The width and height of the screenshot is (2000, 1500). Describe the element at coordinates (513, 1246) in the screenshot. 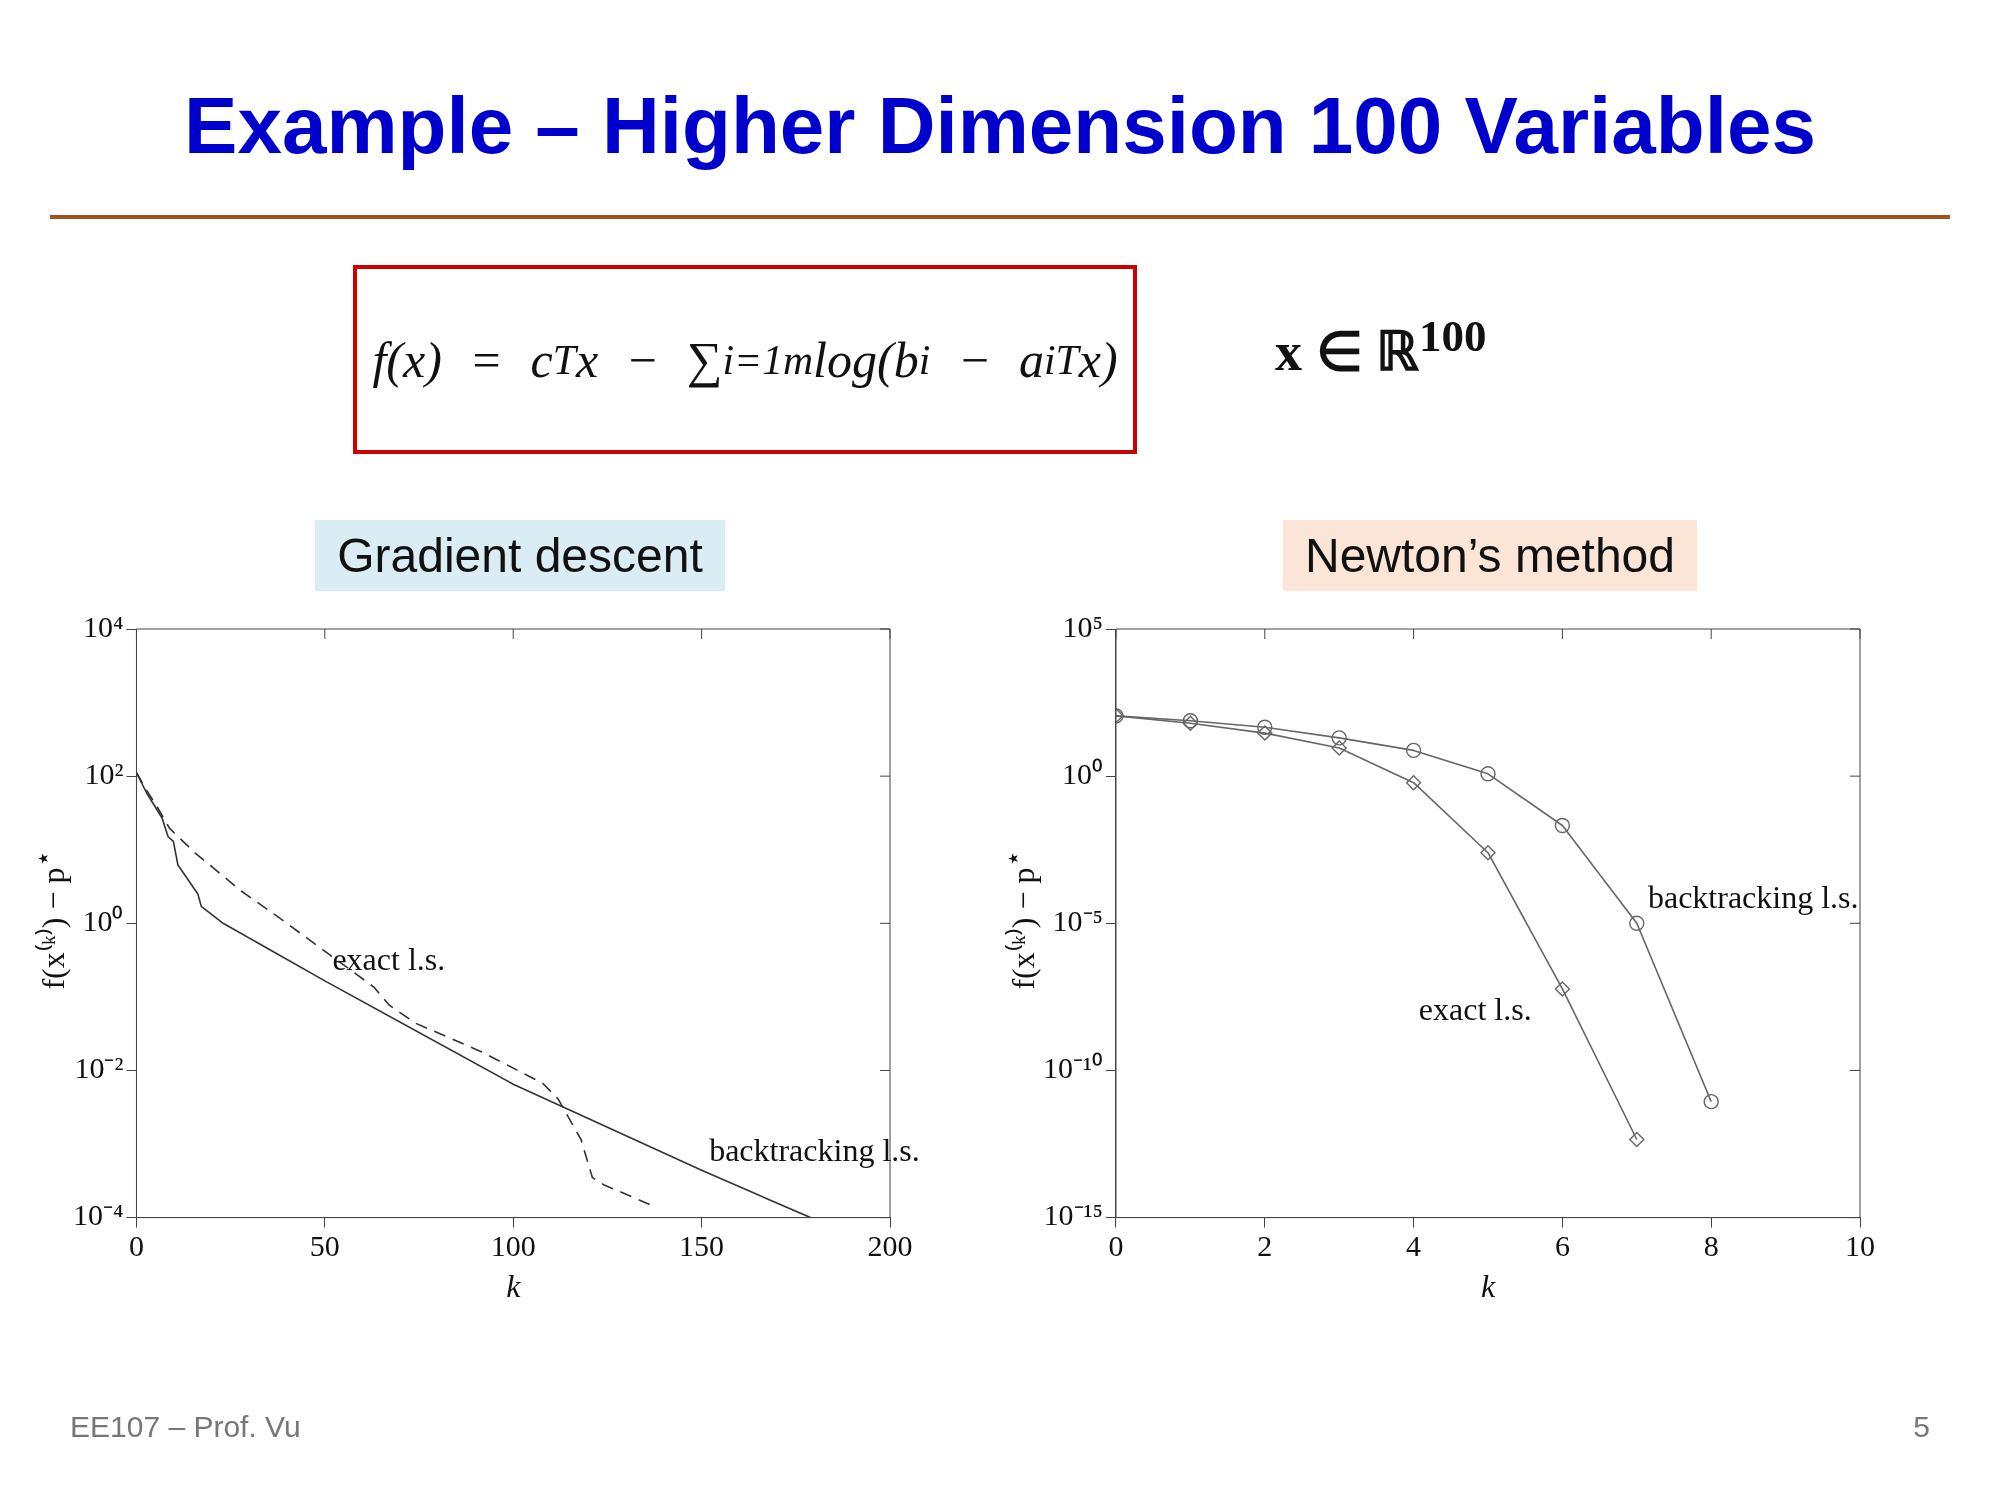

I see `x-tick-label: 100` at that location.